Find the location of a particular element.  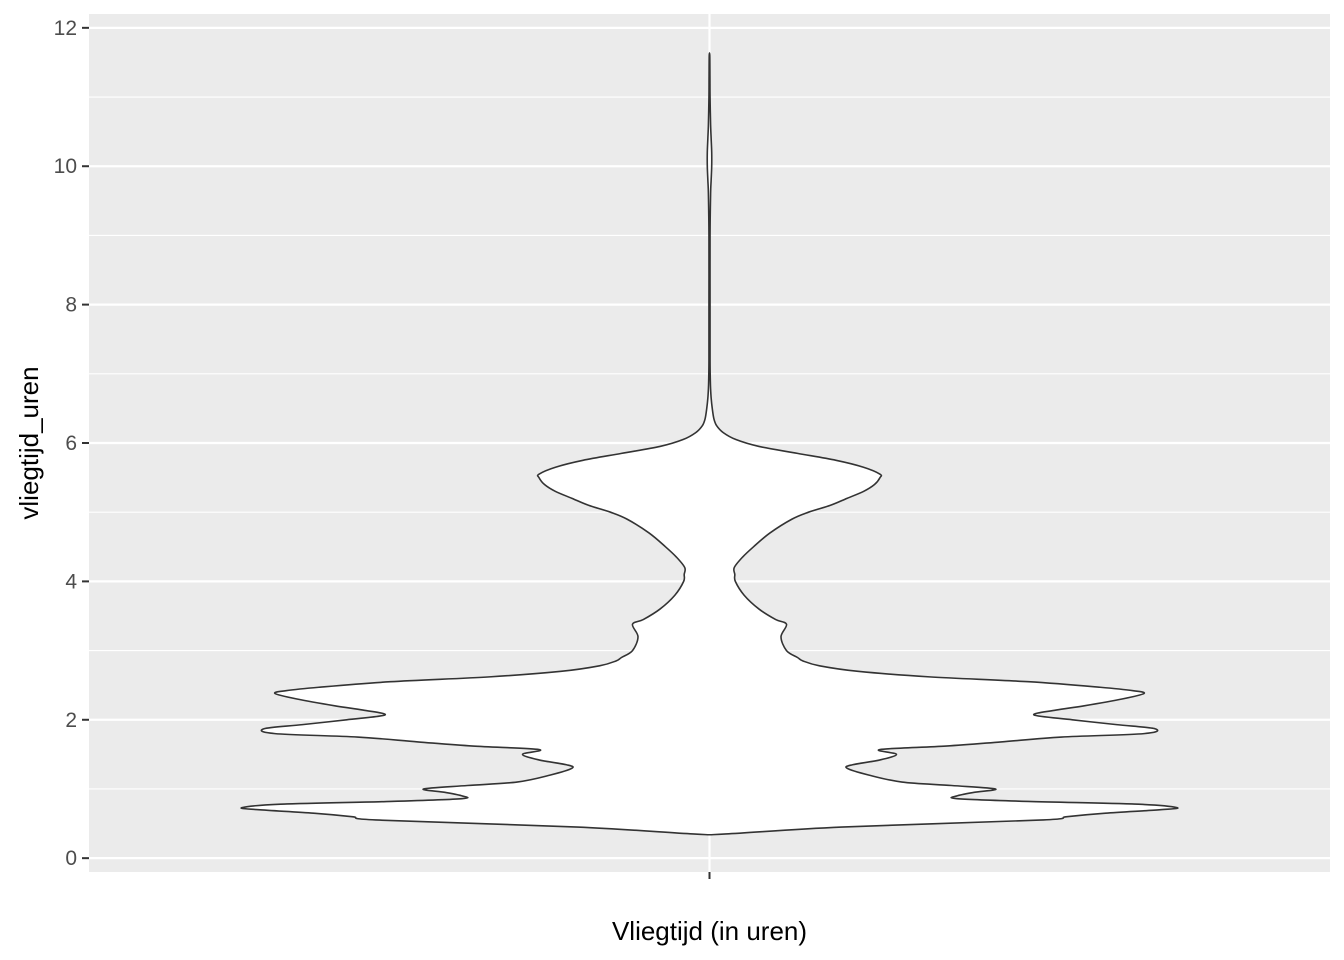

y-axis-ticks: 0 2 4 6 8 10 12 is located at coordinates (71, 443).